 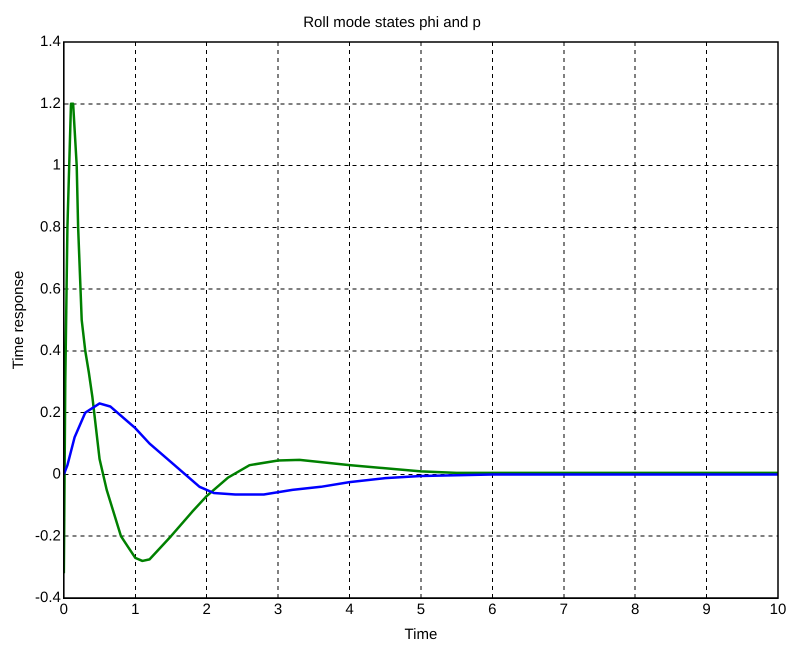 What do you see at coordinates (206, 609) in the screenshot?
I see `x-tick-label: 2` at bounding box center [206, 609].